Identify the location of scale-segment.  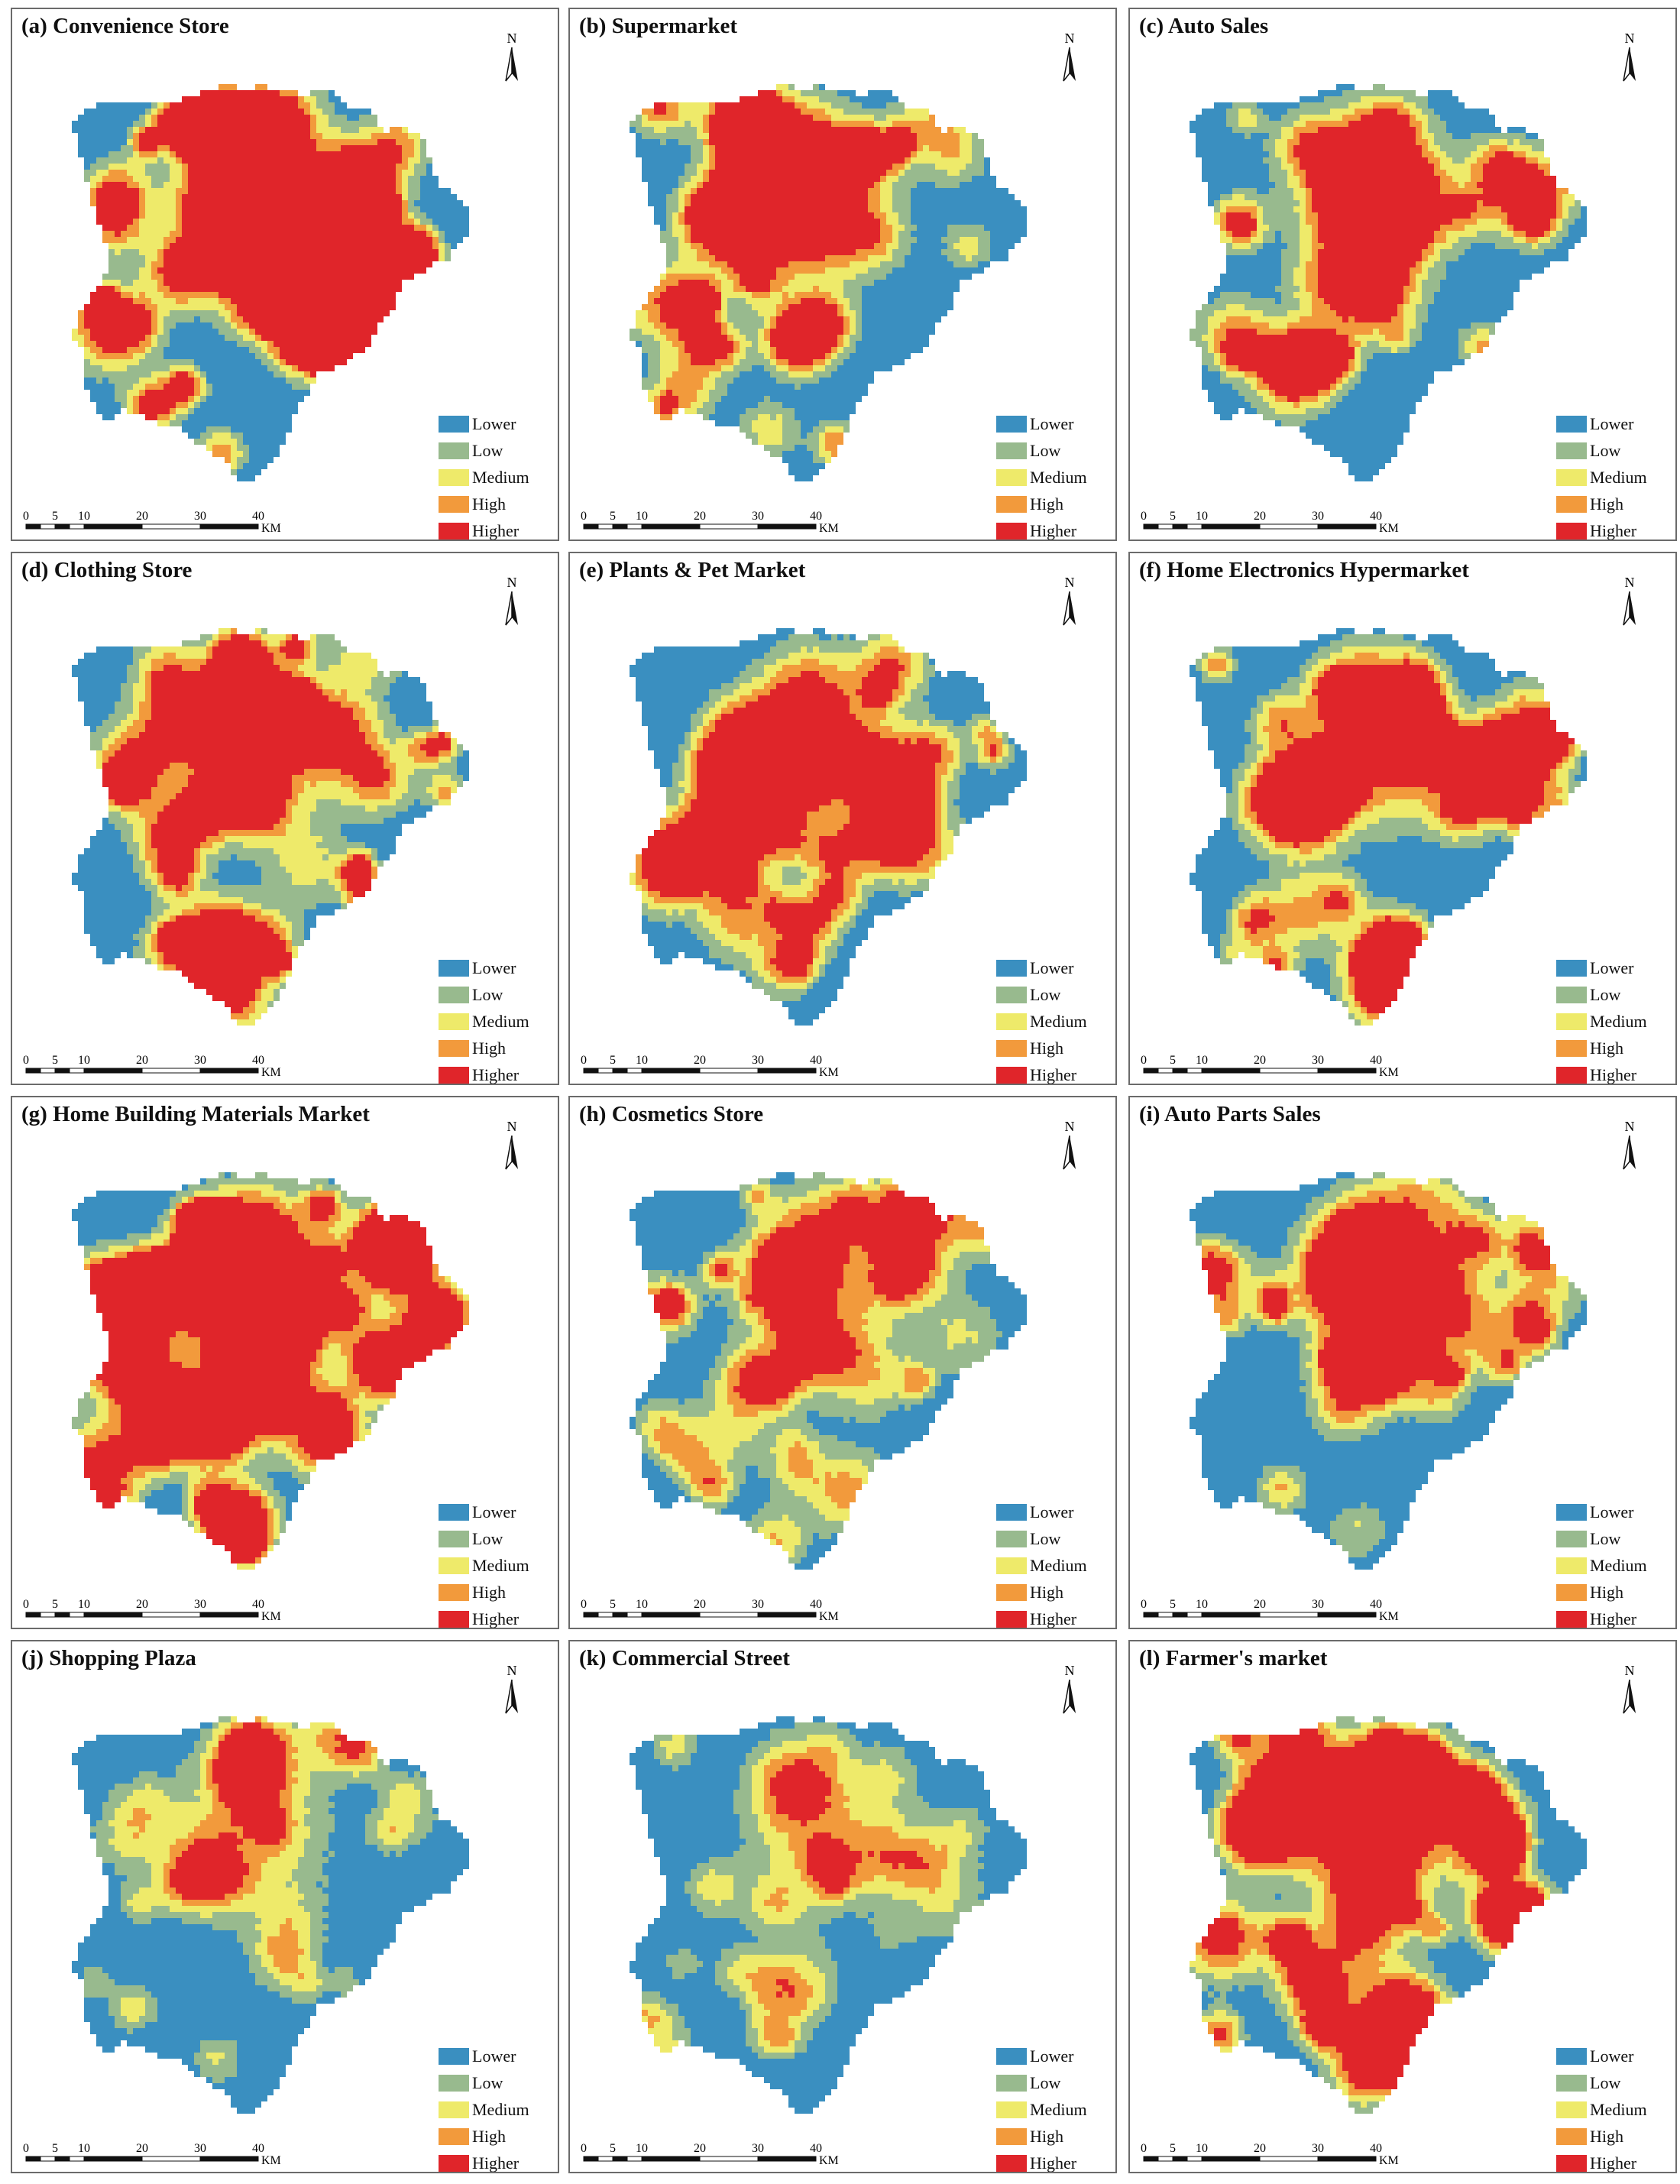
(171, 526).